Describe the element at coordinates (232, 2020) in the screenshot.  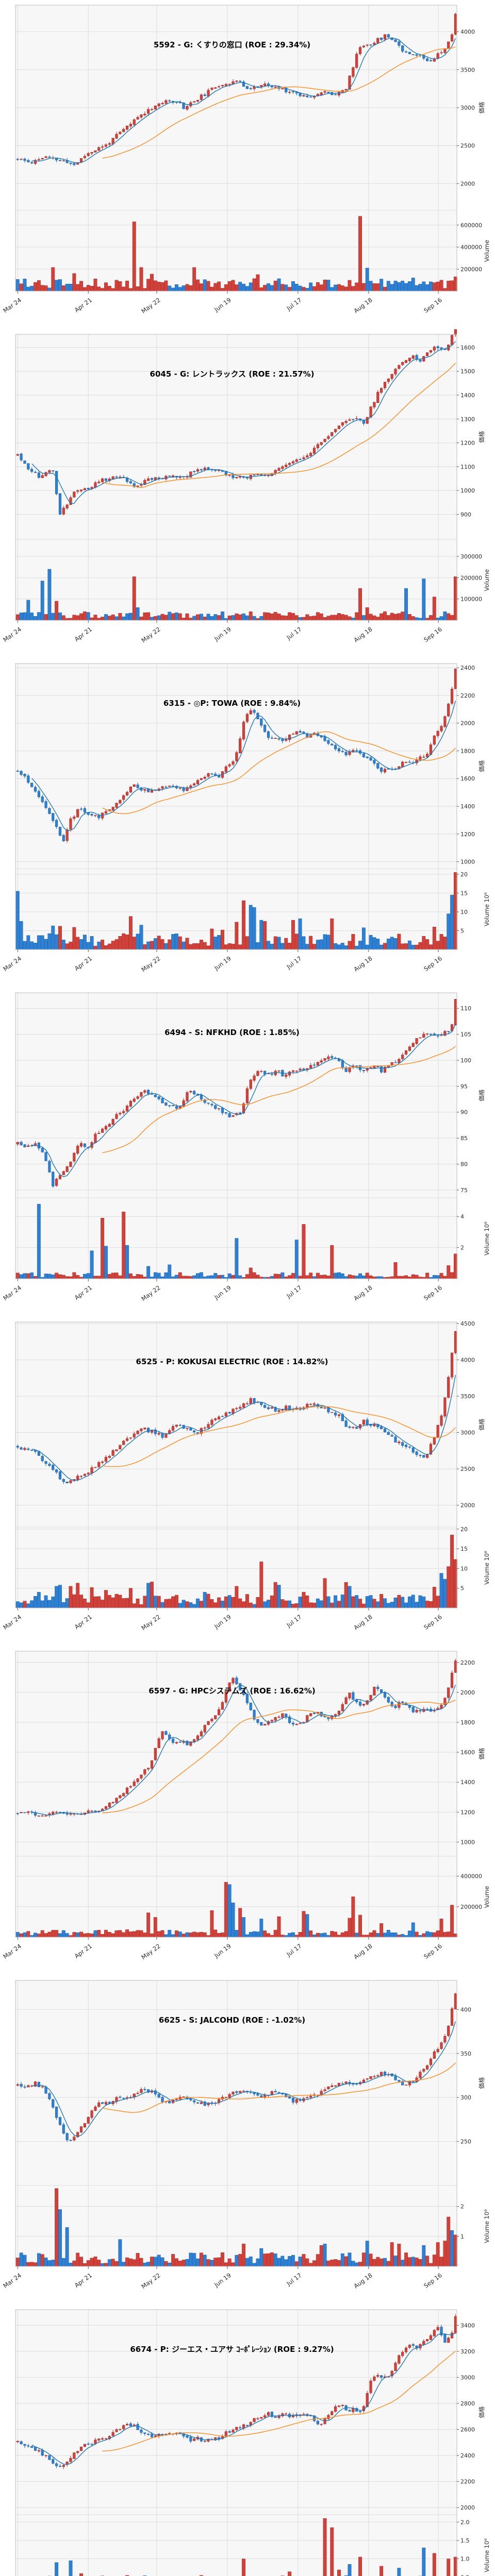
I see `chart-title: 6625 - S: JALCOHD (ROE : -1.02%)` at that location.